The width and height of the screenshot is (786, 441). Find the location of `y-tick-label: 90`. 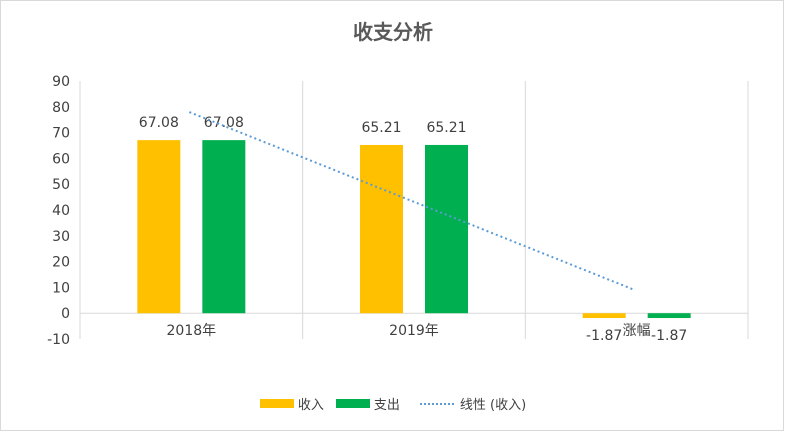

y-tick-label: 90 is located at coordinates (61, 82).